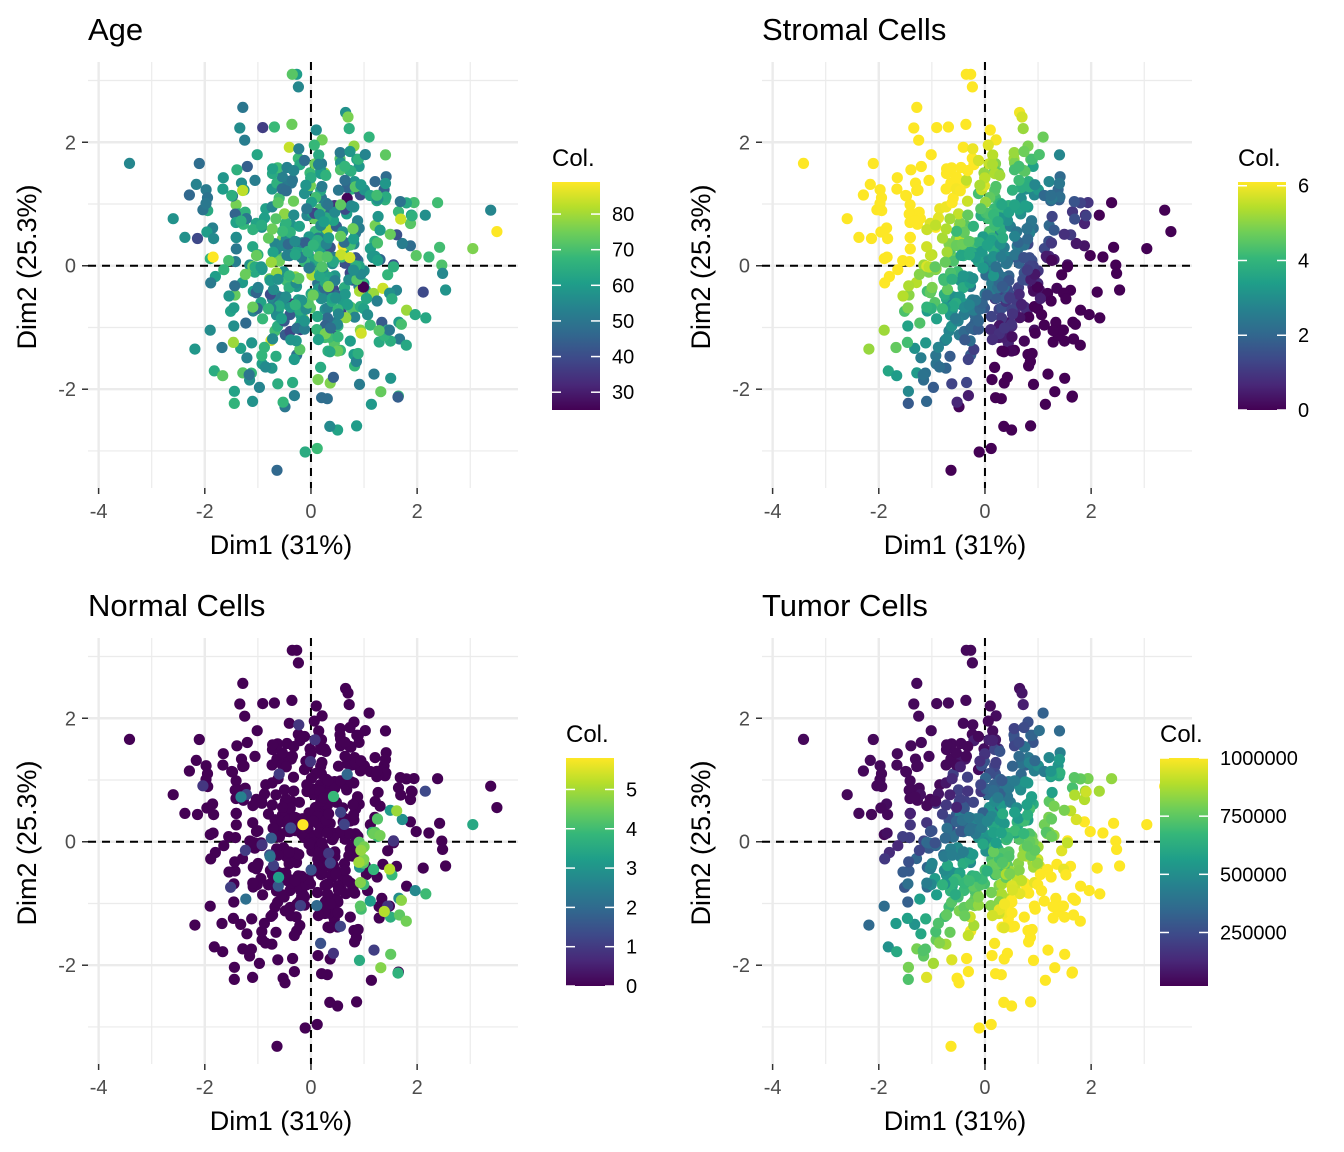 The image size is (1344, 1152). I want to click on legend-title: Col., so click(573, 158).